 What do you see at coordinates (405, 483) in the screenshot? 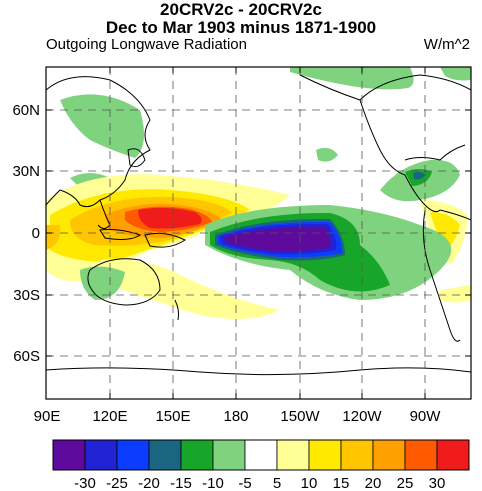
I see `colorbar-label: 25` at bounding box center [405, 483].